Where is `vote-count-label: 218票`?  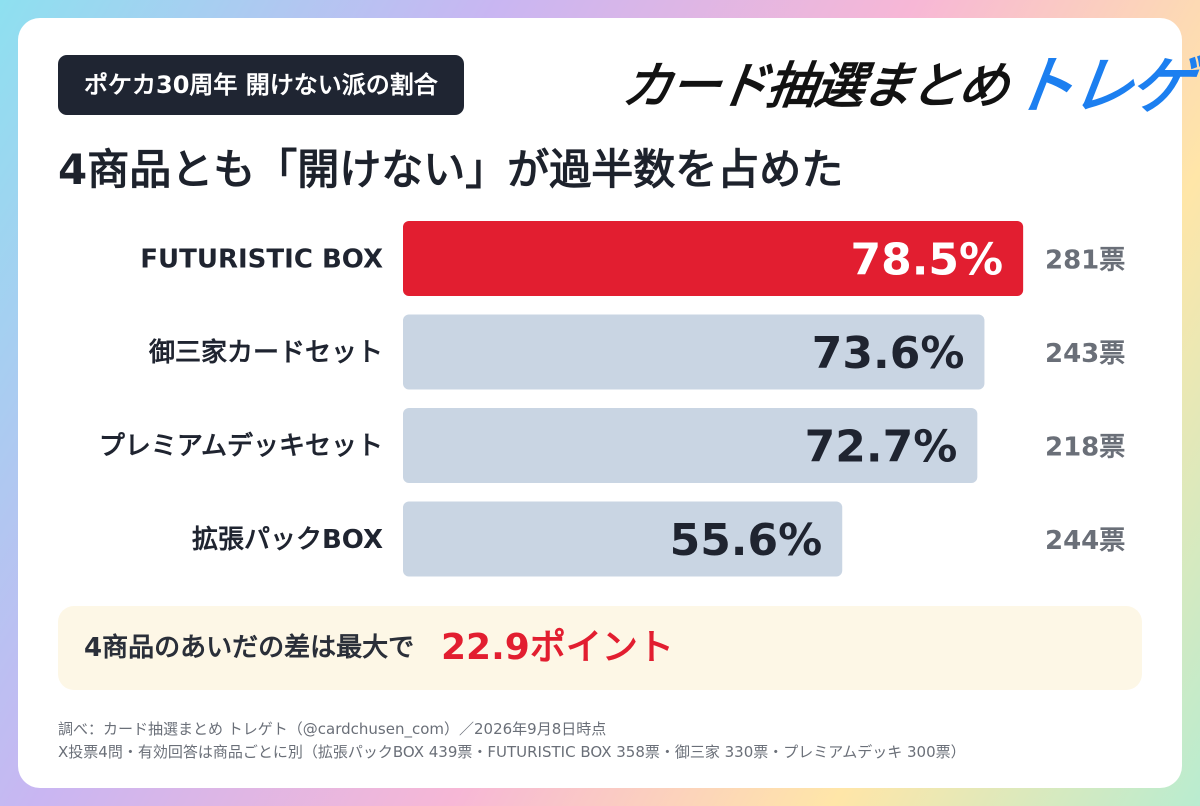 vote-count-label: 218票 is located at coordinates (1085, 448).